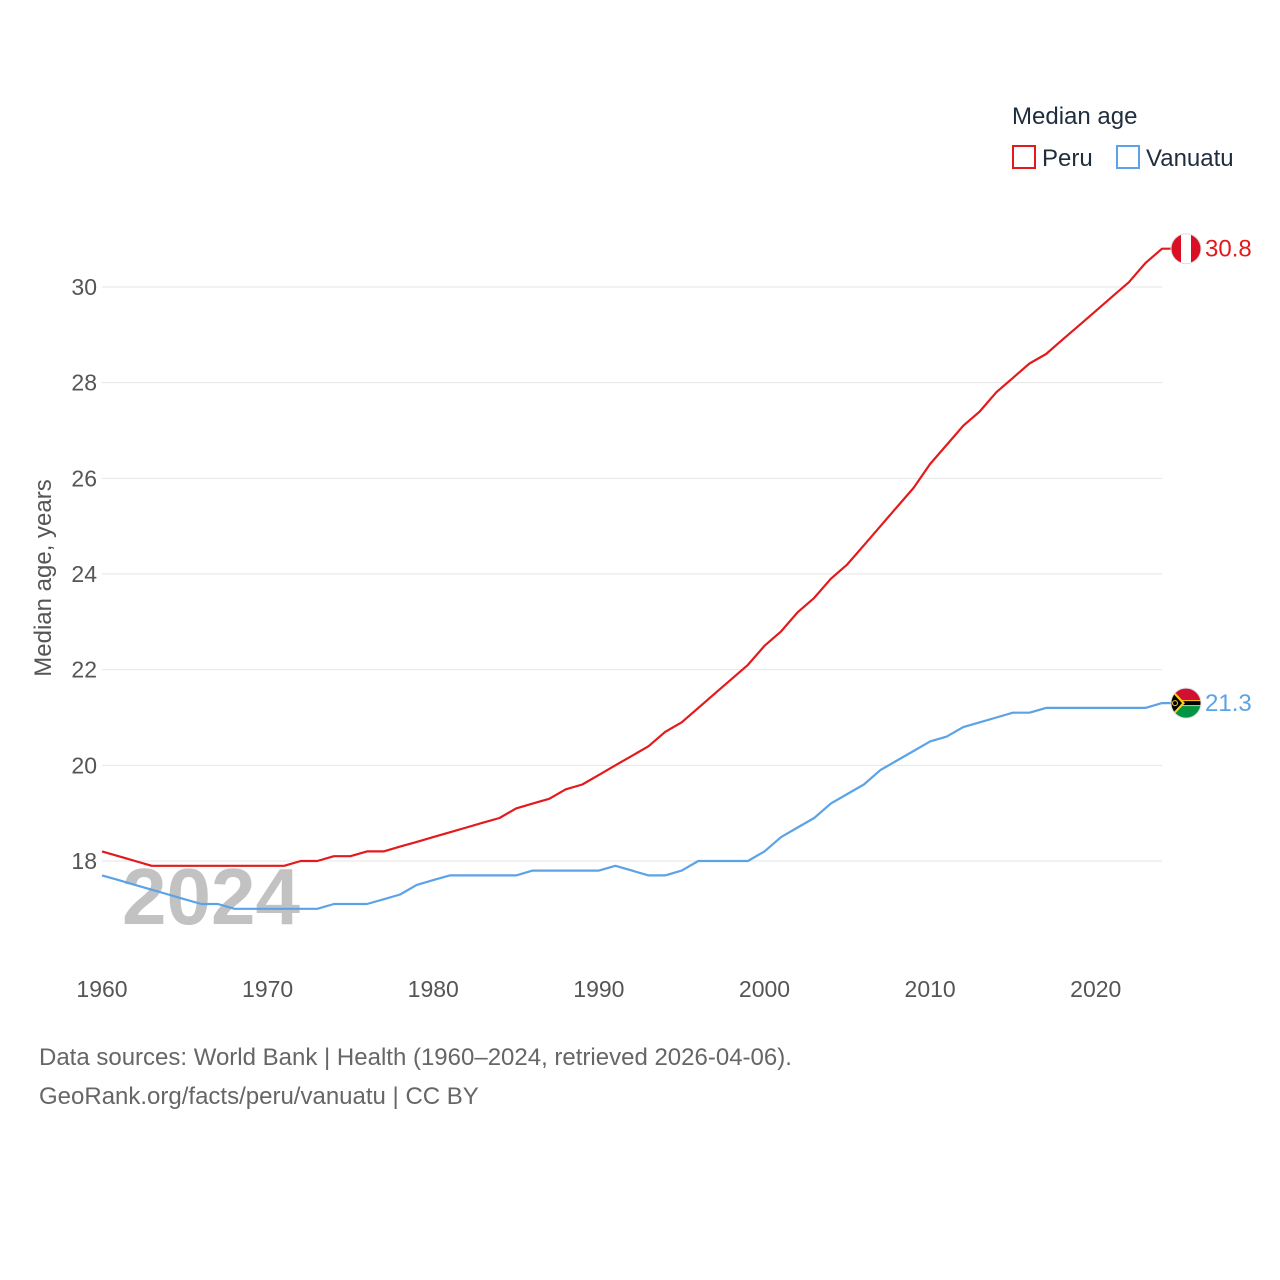 Image resolution: width=1280 pixels, height=1280 pixels. Describe the element at coordinates (84, 670) in the screenshot. I see `y-tick-label: 22` at that location.